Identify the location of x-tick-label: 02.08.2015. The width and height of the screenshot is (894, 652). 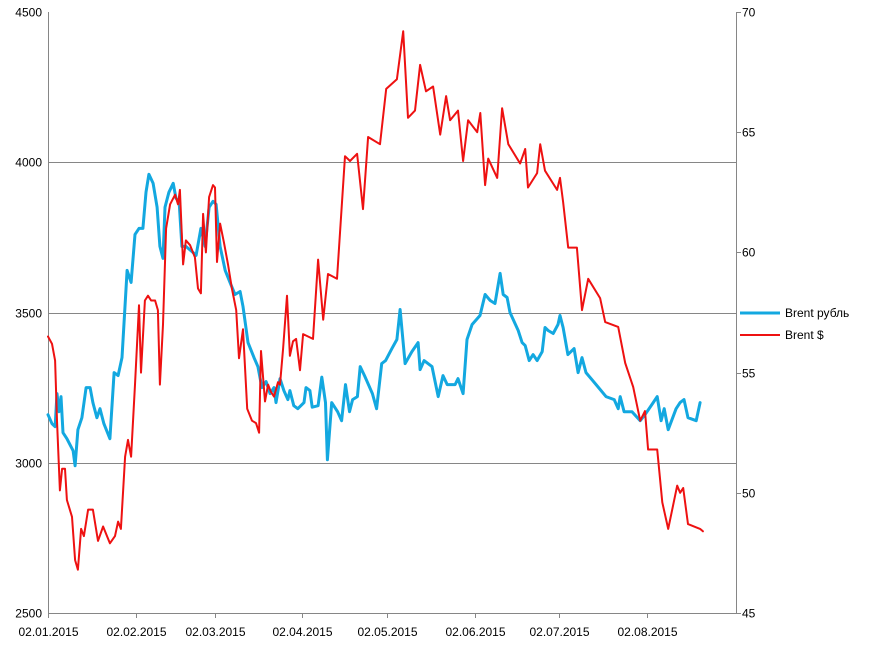
(647, 632).